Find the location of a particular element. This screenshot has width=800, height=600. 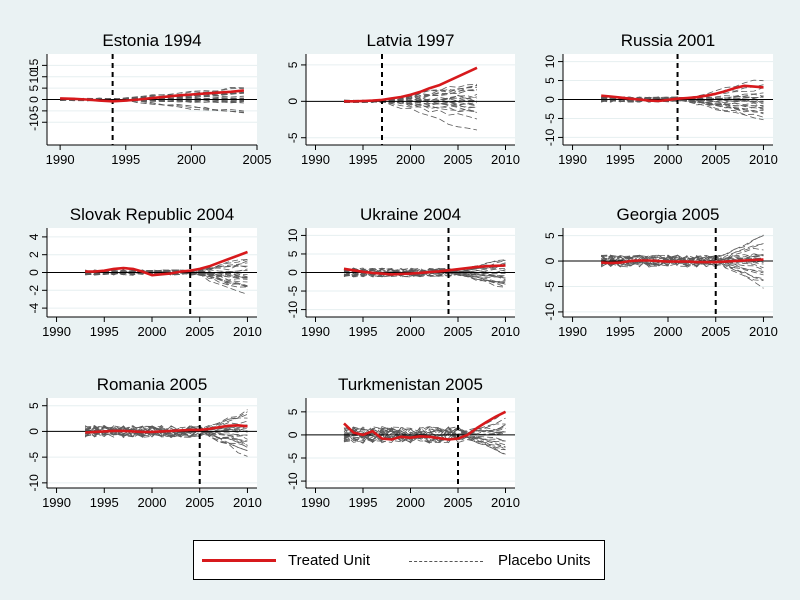

legend-placebo-swatch is located at coordinates (446, 561).